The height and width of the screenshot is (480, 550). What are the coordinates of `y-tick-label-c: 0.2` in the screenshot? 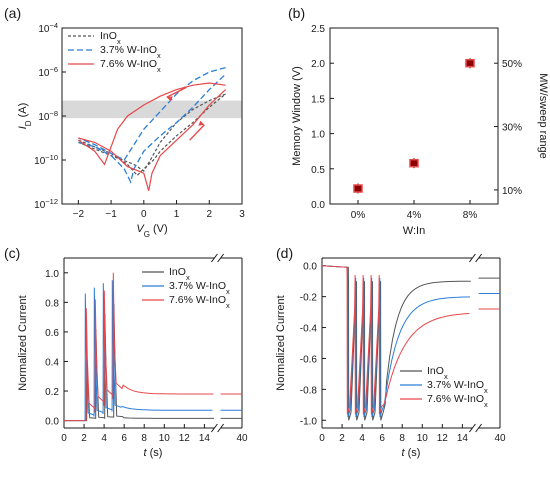 It's located at (52, 392).